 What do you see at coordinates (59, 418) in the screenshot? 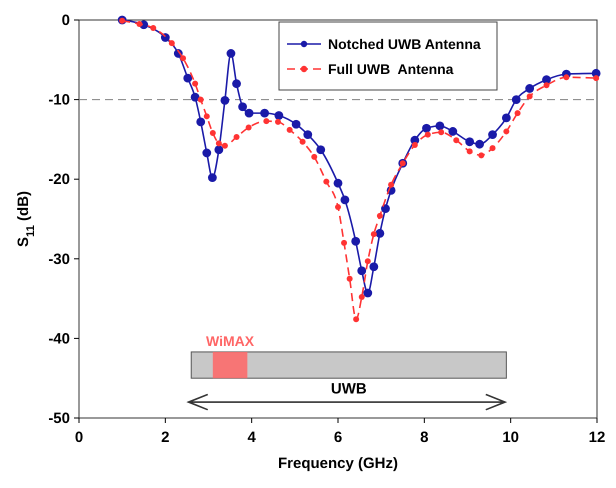
I see `y-tick-label: -50` at bounding box center [59, 418].